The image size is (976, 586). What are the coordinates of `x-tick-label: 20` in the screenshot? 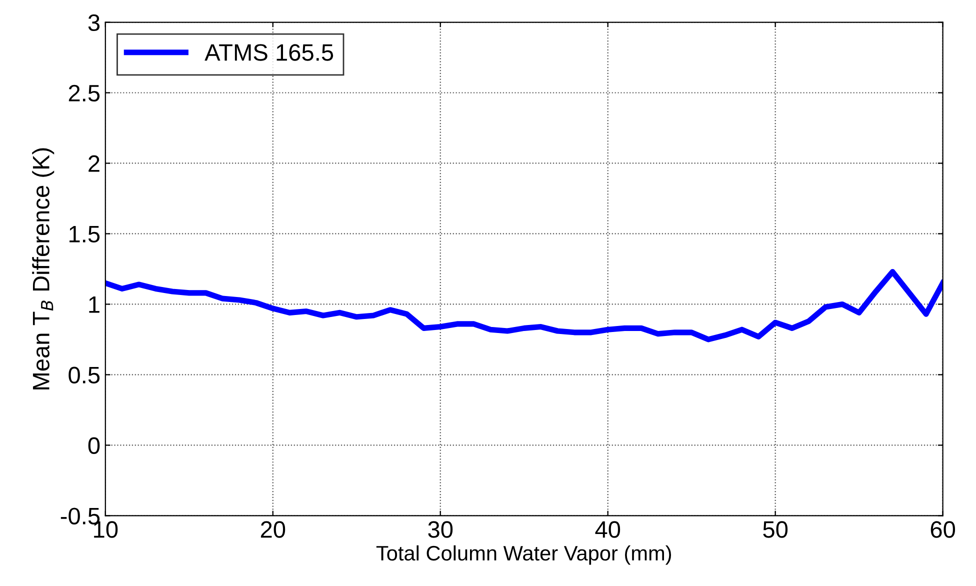 It's located at (273, 529).